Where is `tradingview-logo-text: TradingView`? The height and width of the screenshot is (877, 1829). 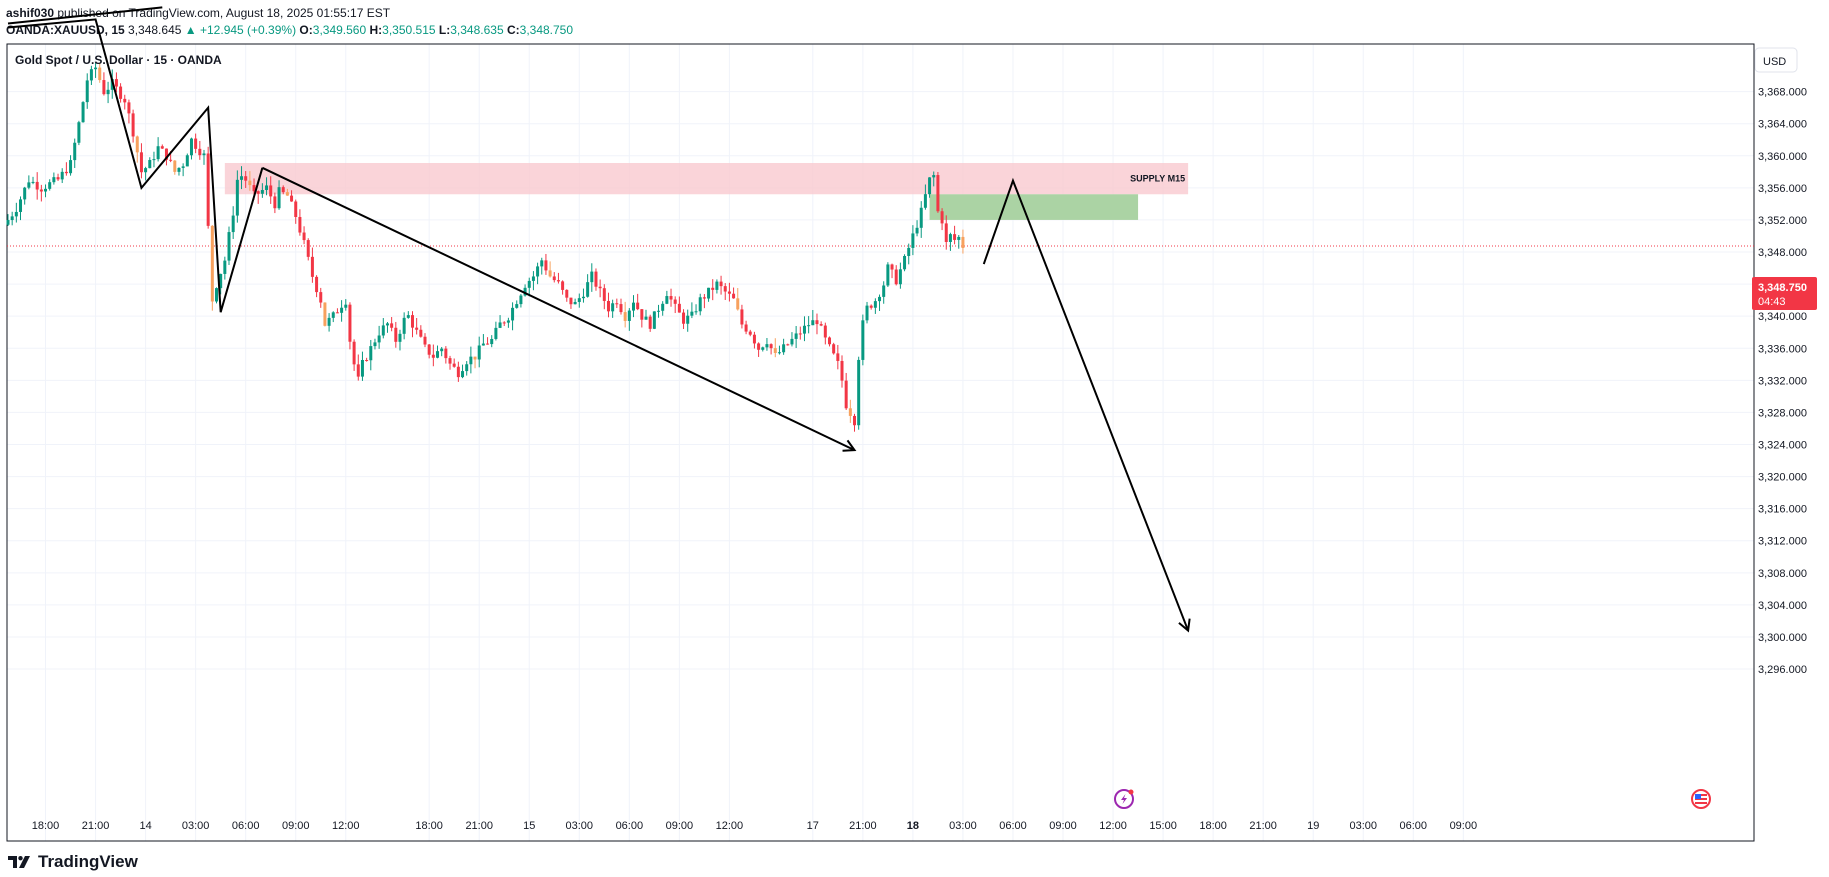 tradingview-logo-text: TradingView is located at coordinates (88, 861).